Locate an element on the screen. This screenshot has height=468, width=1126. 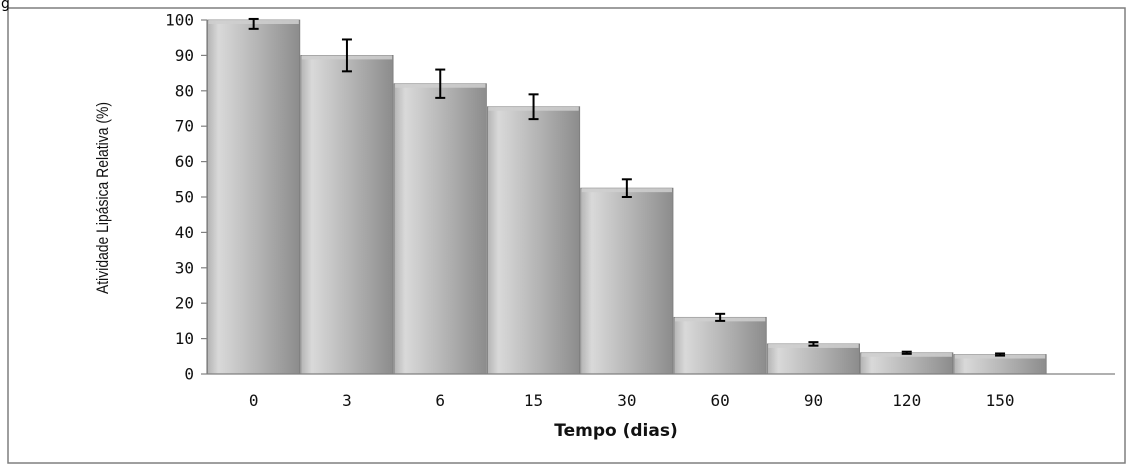
y-tick-label: 50 is located at coordinates (184, 197).